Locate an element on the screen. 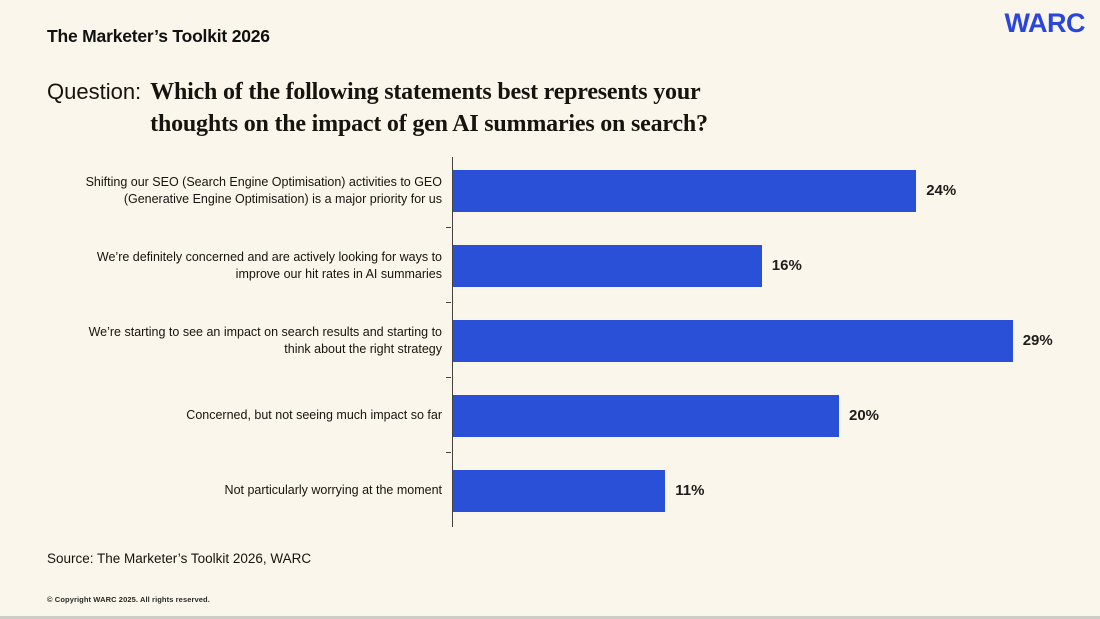 The width and height of the screenshot is (1100, 619). bar-value: 16% is located at coordinates (786, 265).